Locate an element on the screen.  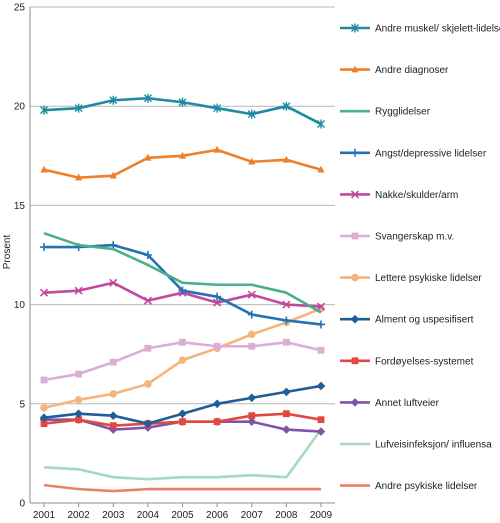
legend-label: Andre psykiske lidelser is located at coordinates (426, 486).